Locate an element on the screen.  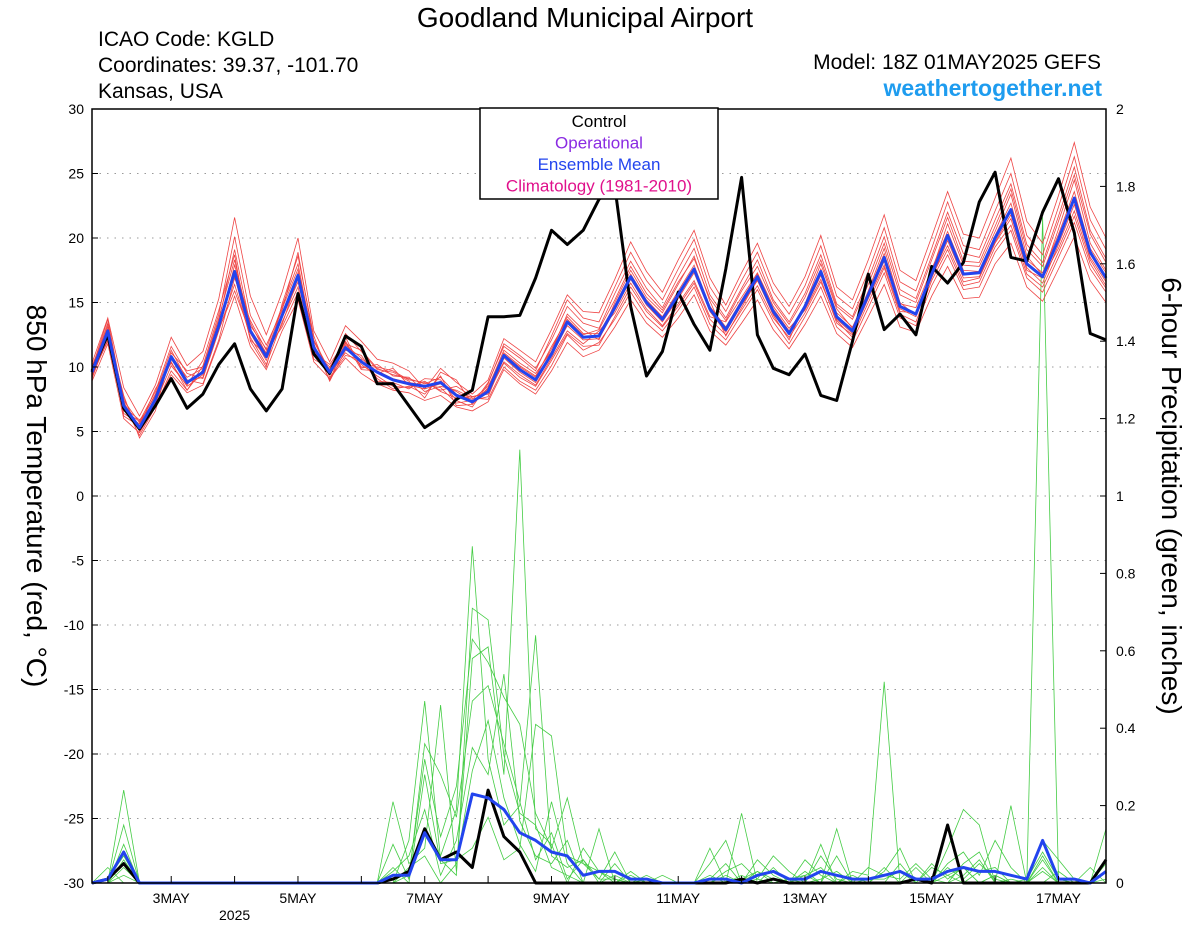
y-left-tick-label: 20 is located at coordinates (76, 238).